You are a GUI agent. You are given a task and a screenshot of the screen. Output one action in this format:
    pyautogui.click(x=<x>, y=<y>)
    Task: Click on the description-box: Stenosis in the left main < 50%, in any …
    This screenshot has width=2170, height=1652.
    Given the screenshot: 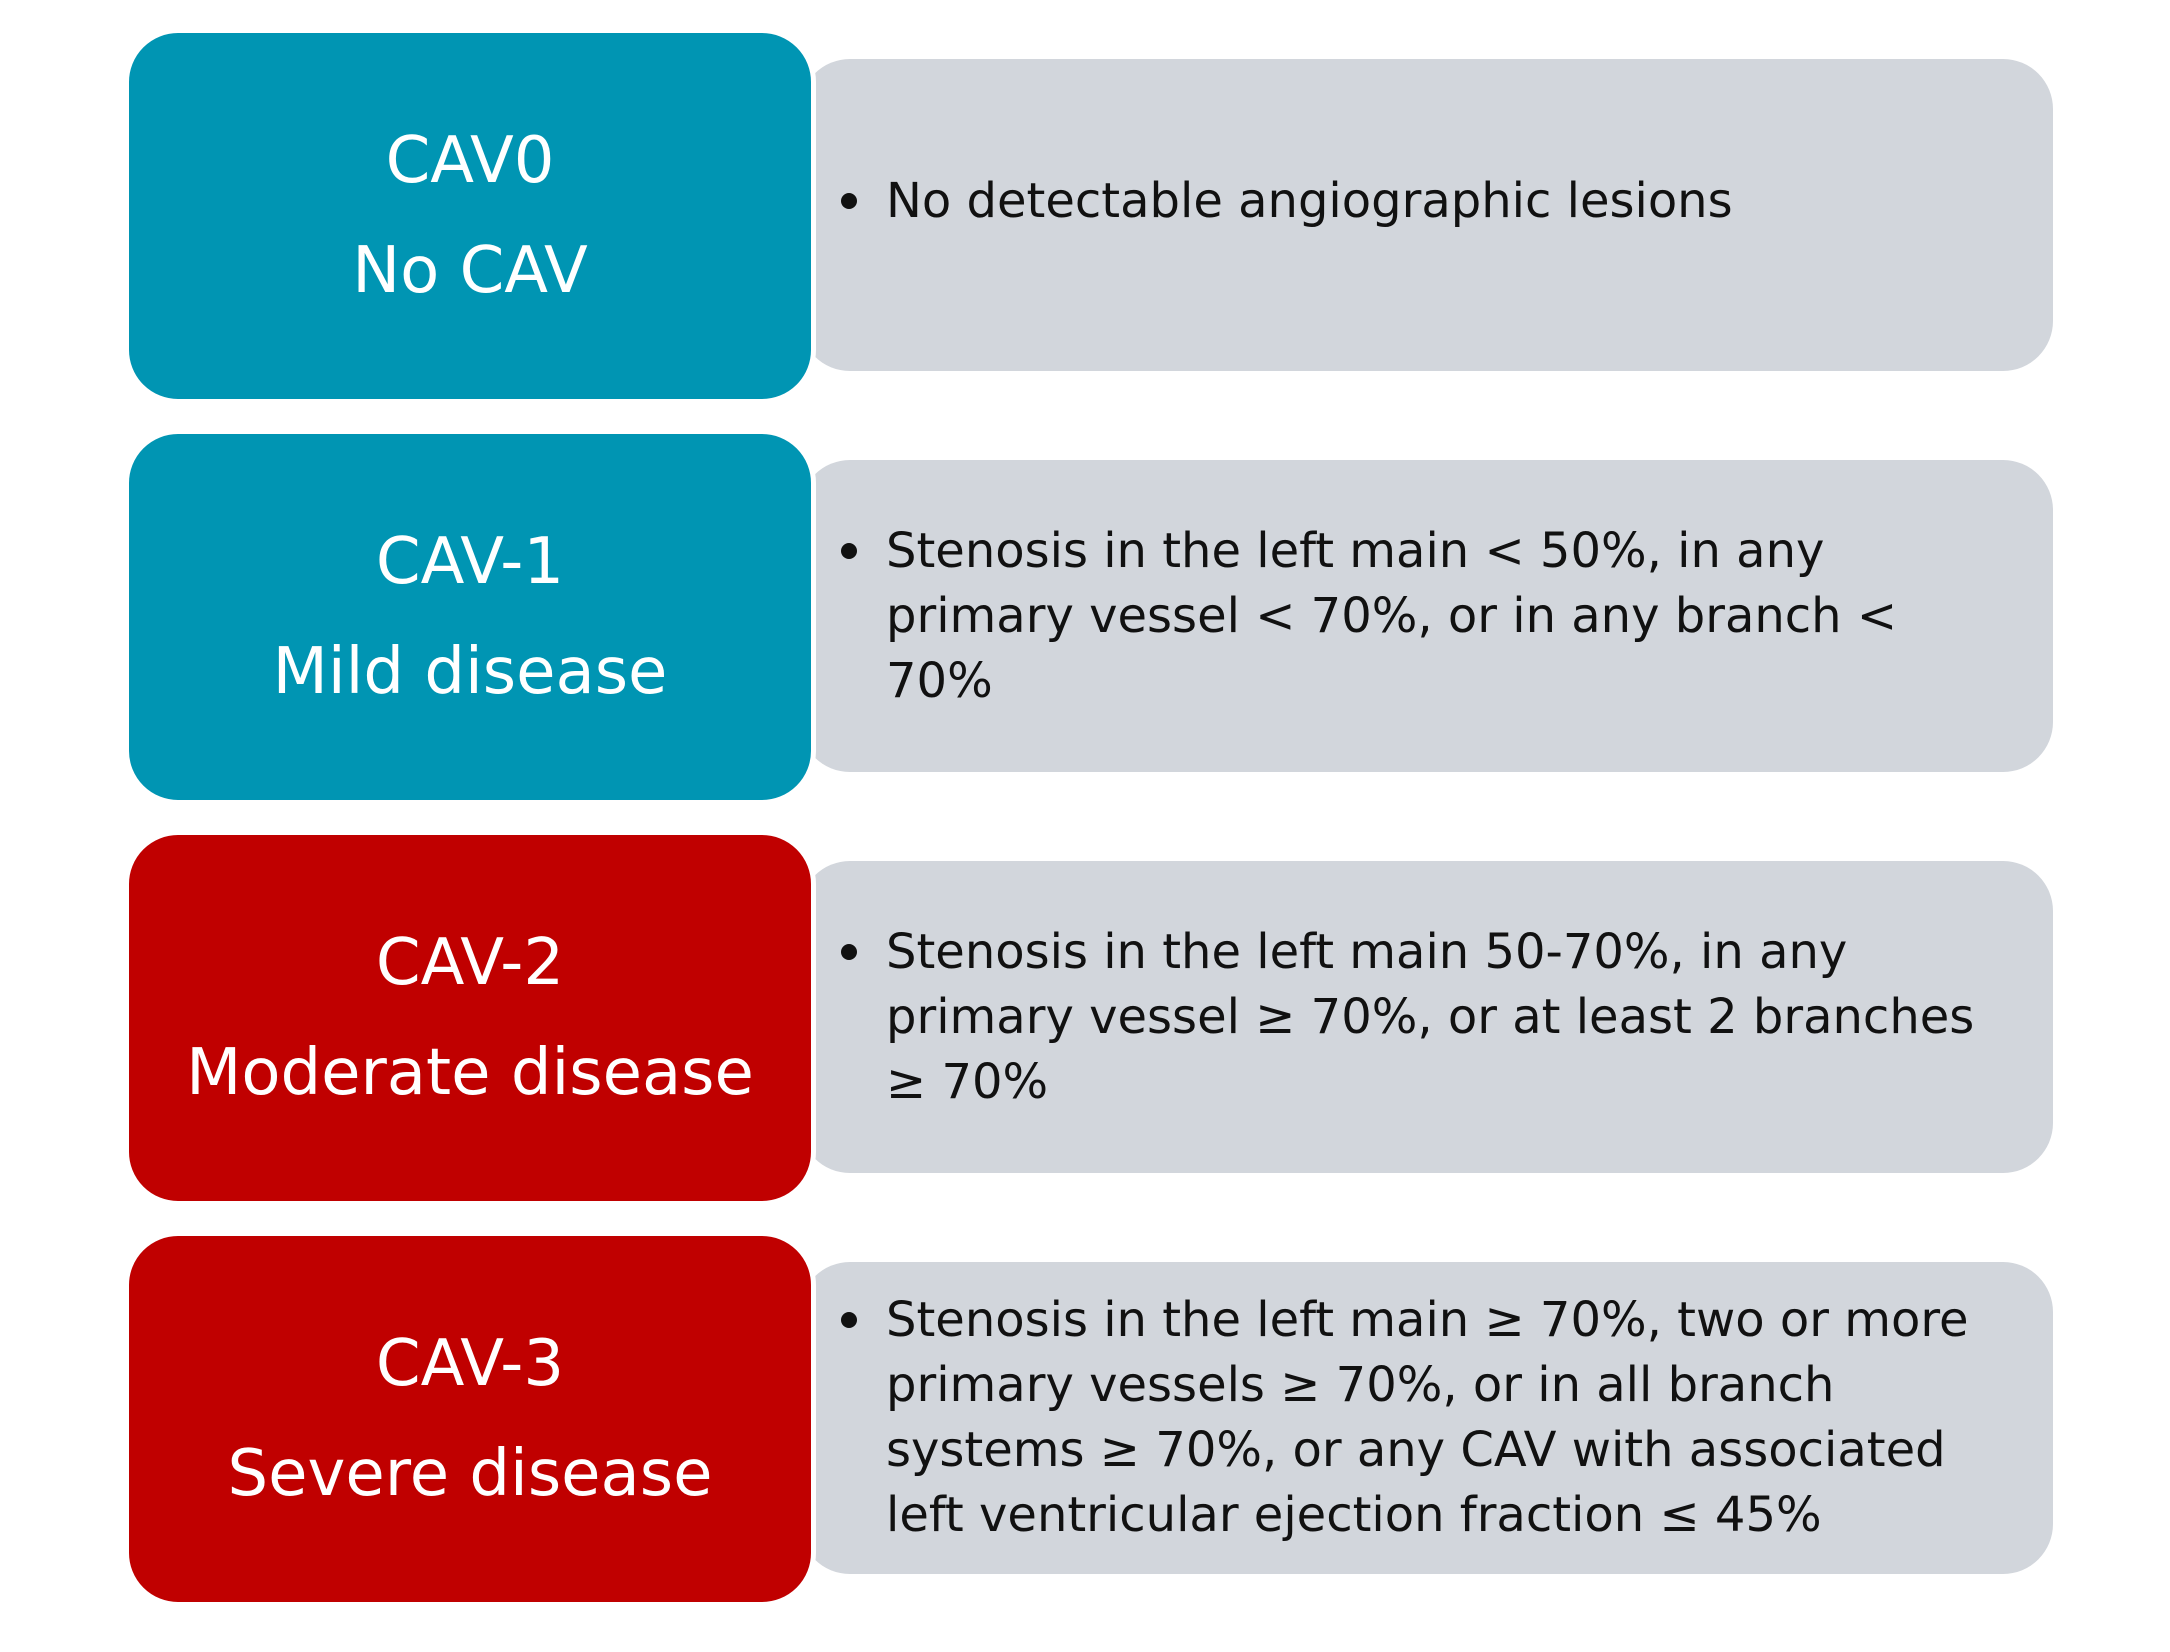 What is the action you would take?
    pyautogui.click(x=1426, y=616)
    